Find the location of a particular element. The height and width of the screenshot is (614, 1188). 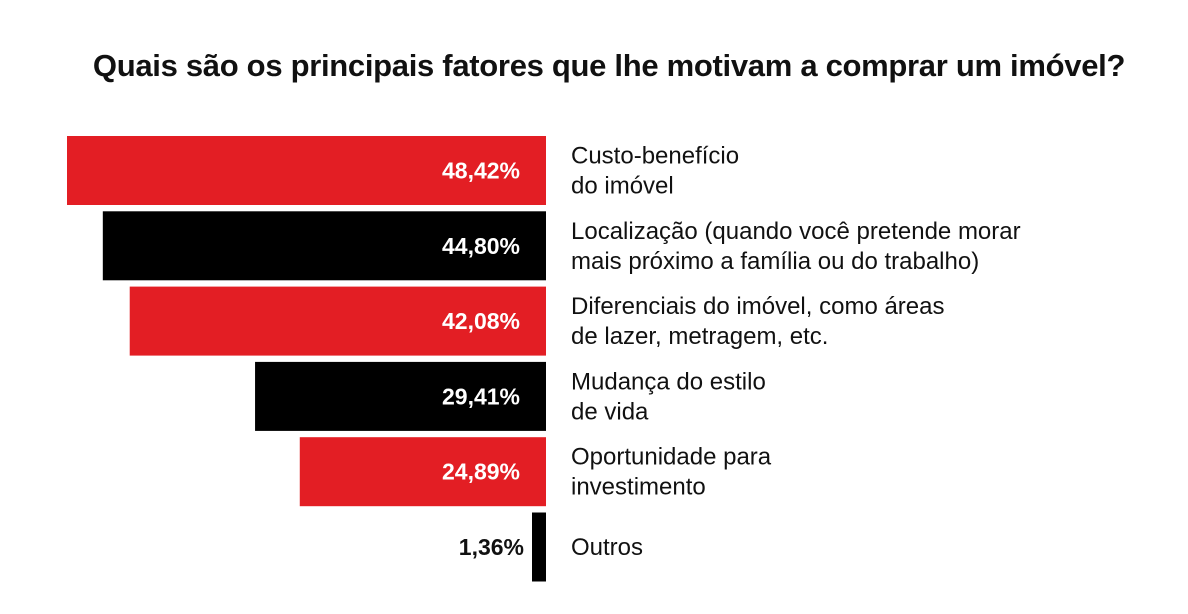

category-label-5: Outros is located at coordinates (607, 547).